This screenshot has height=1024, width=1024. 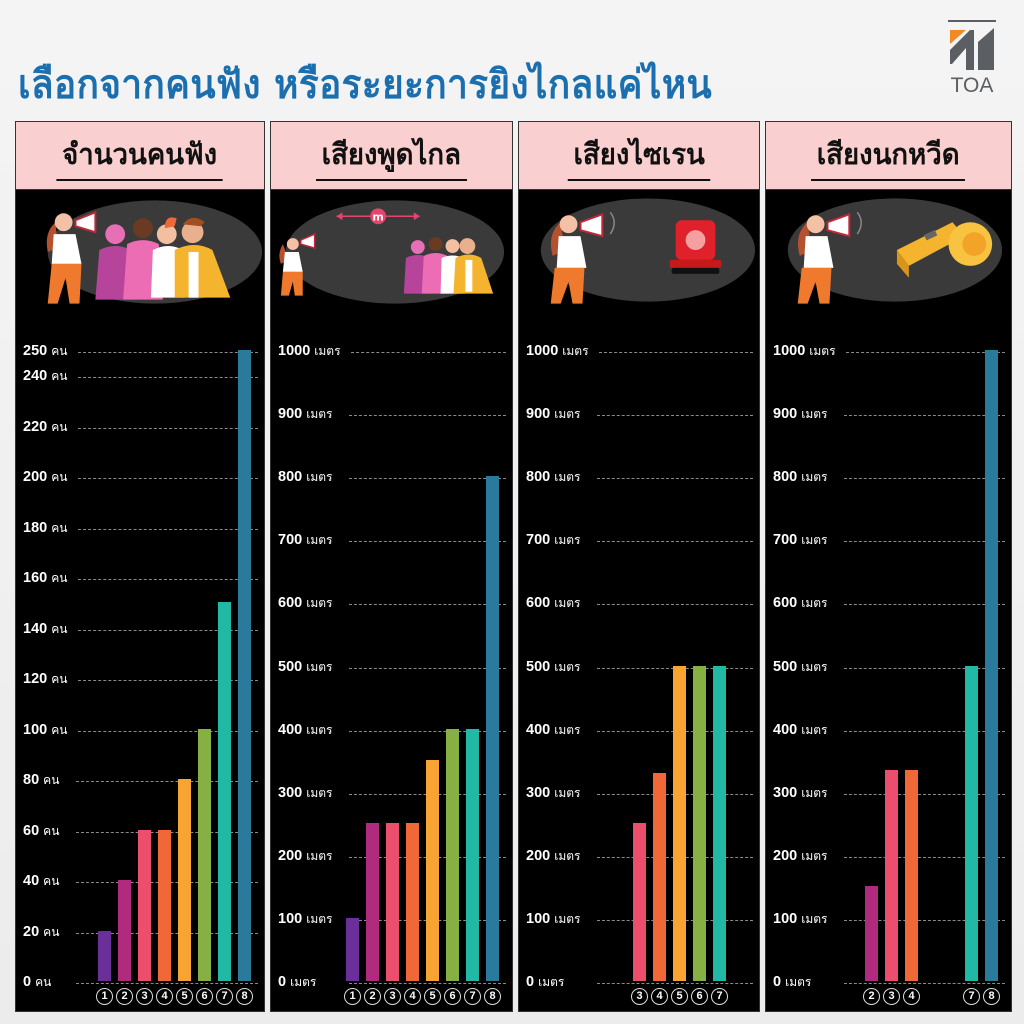 I want to click on bar-number-label: 8, so click(x=492, y=996).